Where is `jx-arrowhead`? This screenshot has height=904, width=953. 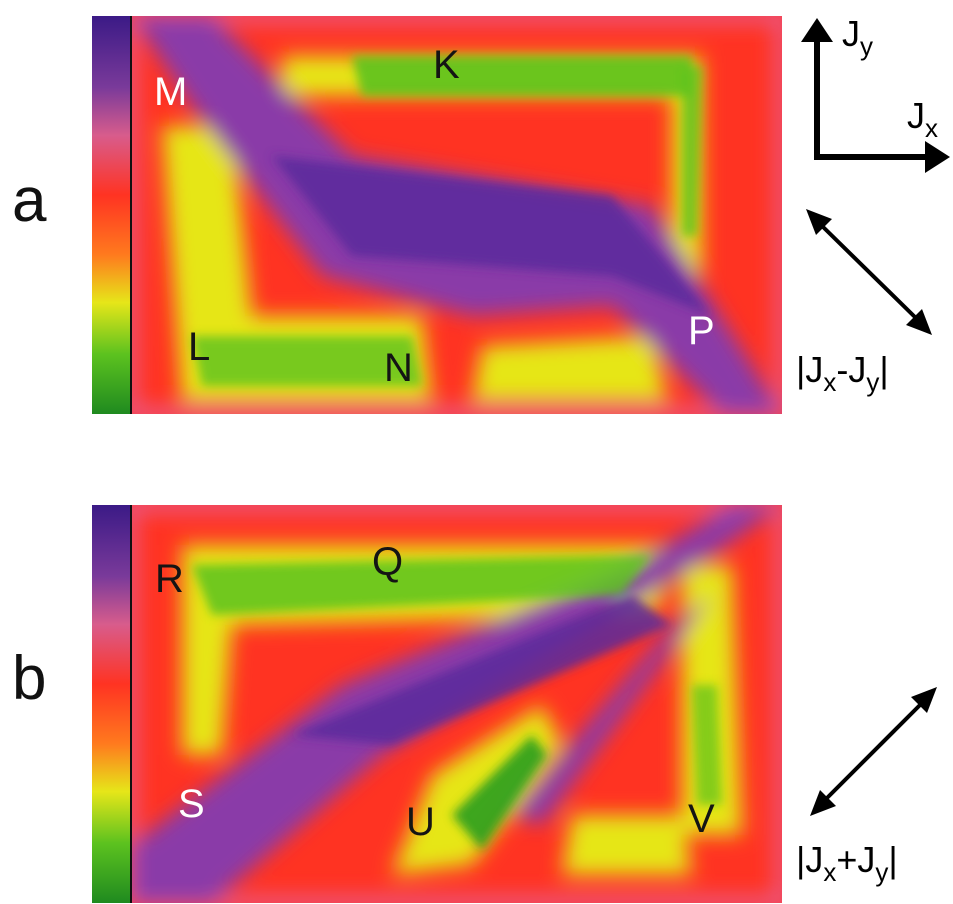 jx-arrowhead is located at coordinates (937, 157).